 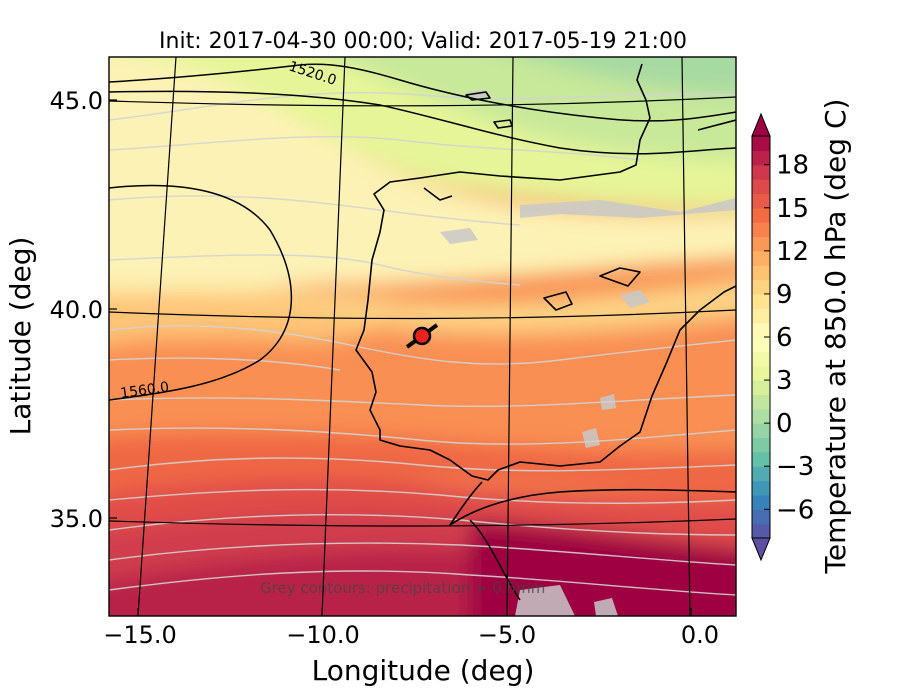 I want to click on x-tick-label-neg10: −10.0, so click(x=323, y=635).